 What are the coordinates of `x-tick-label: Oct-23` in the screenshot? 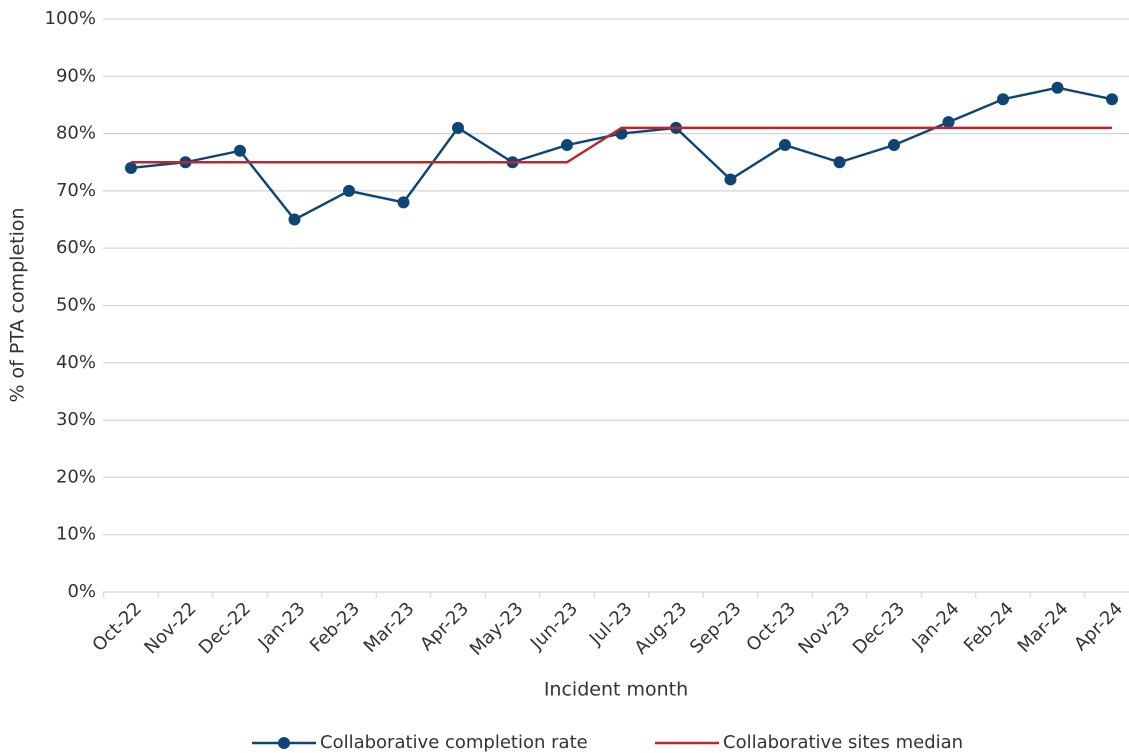 It's located at (771, 627).